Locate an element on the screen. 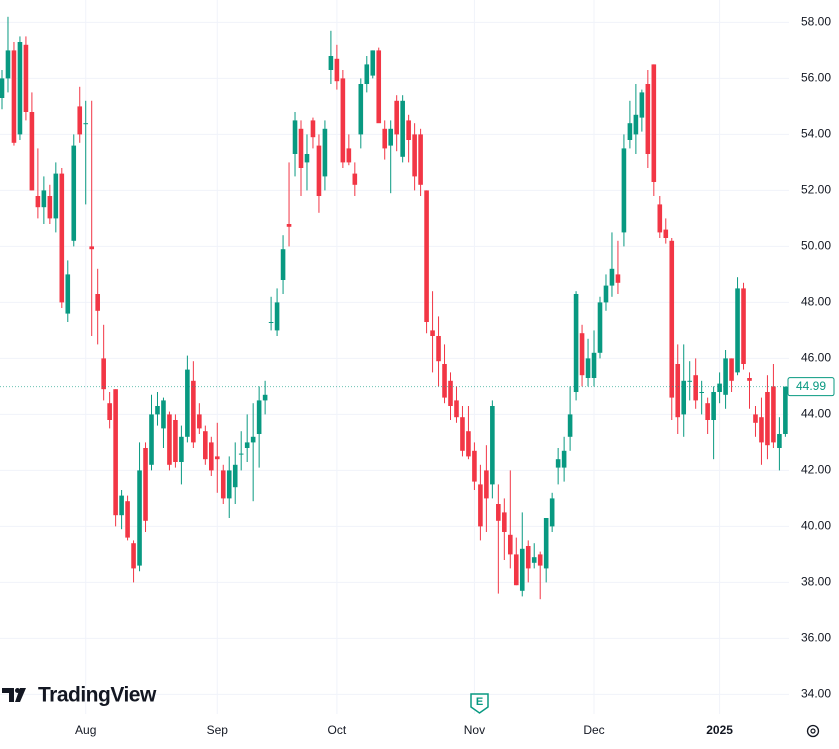 The height and width of the screenshot is (749, 839). logo: TradingView is located at coordinates (79, 695).